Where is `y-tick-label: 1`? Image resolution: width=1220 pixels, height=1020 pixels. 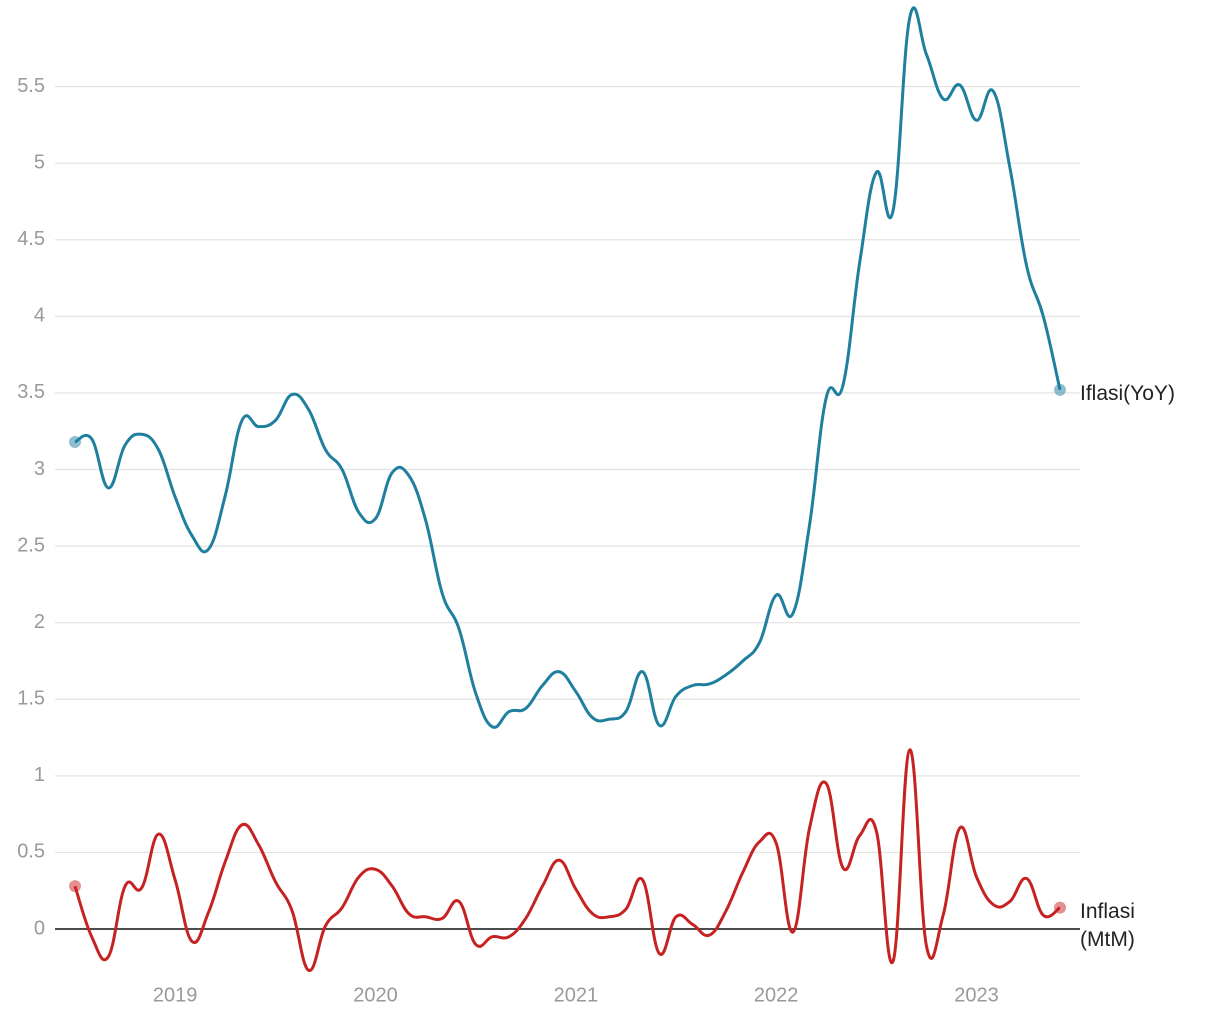
y-tick-label: 1 is located at coordinates (39, 775).